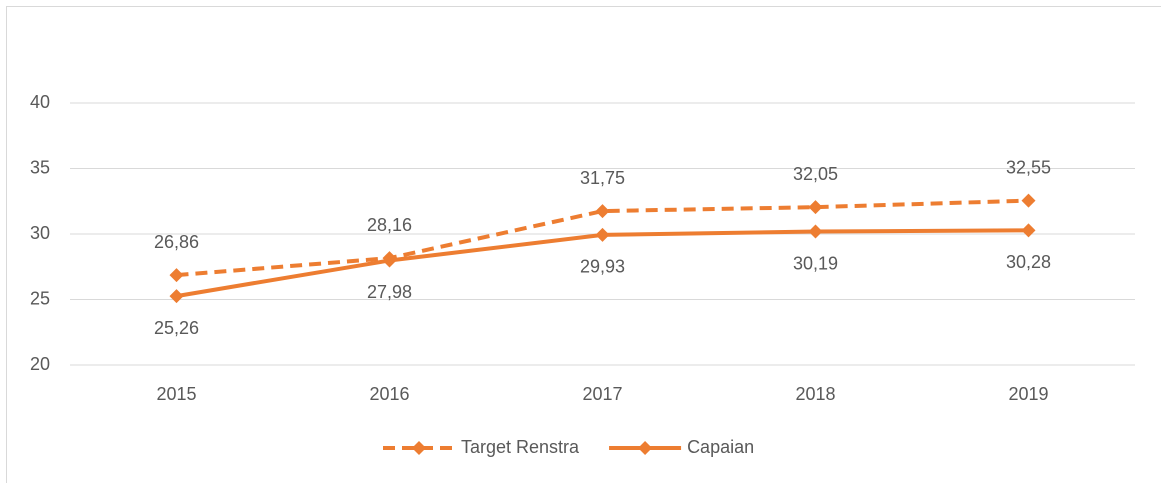 The height and width of the screenshot is (483, 1161). What do you see at coordinates (40, 298) in the screenshot?
I see `y-tick-label: 25` at bounding box center [40, 298].